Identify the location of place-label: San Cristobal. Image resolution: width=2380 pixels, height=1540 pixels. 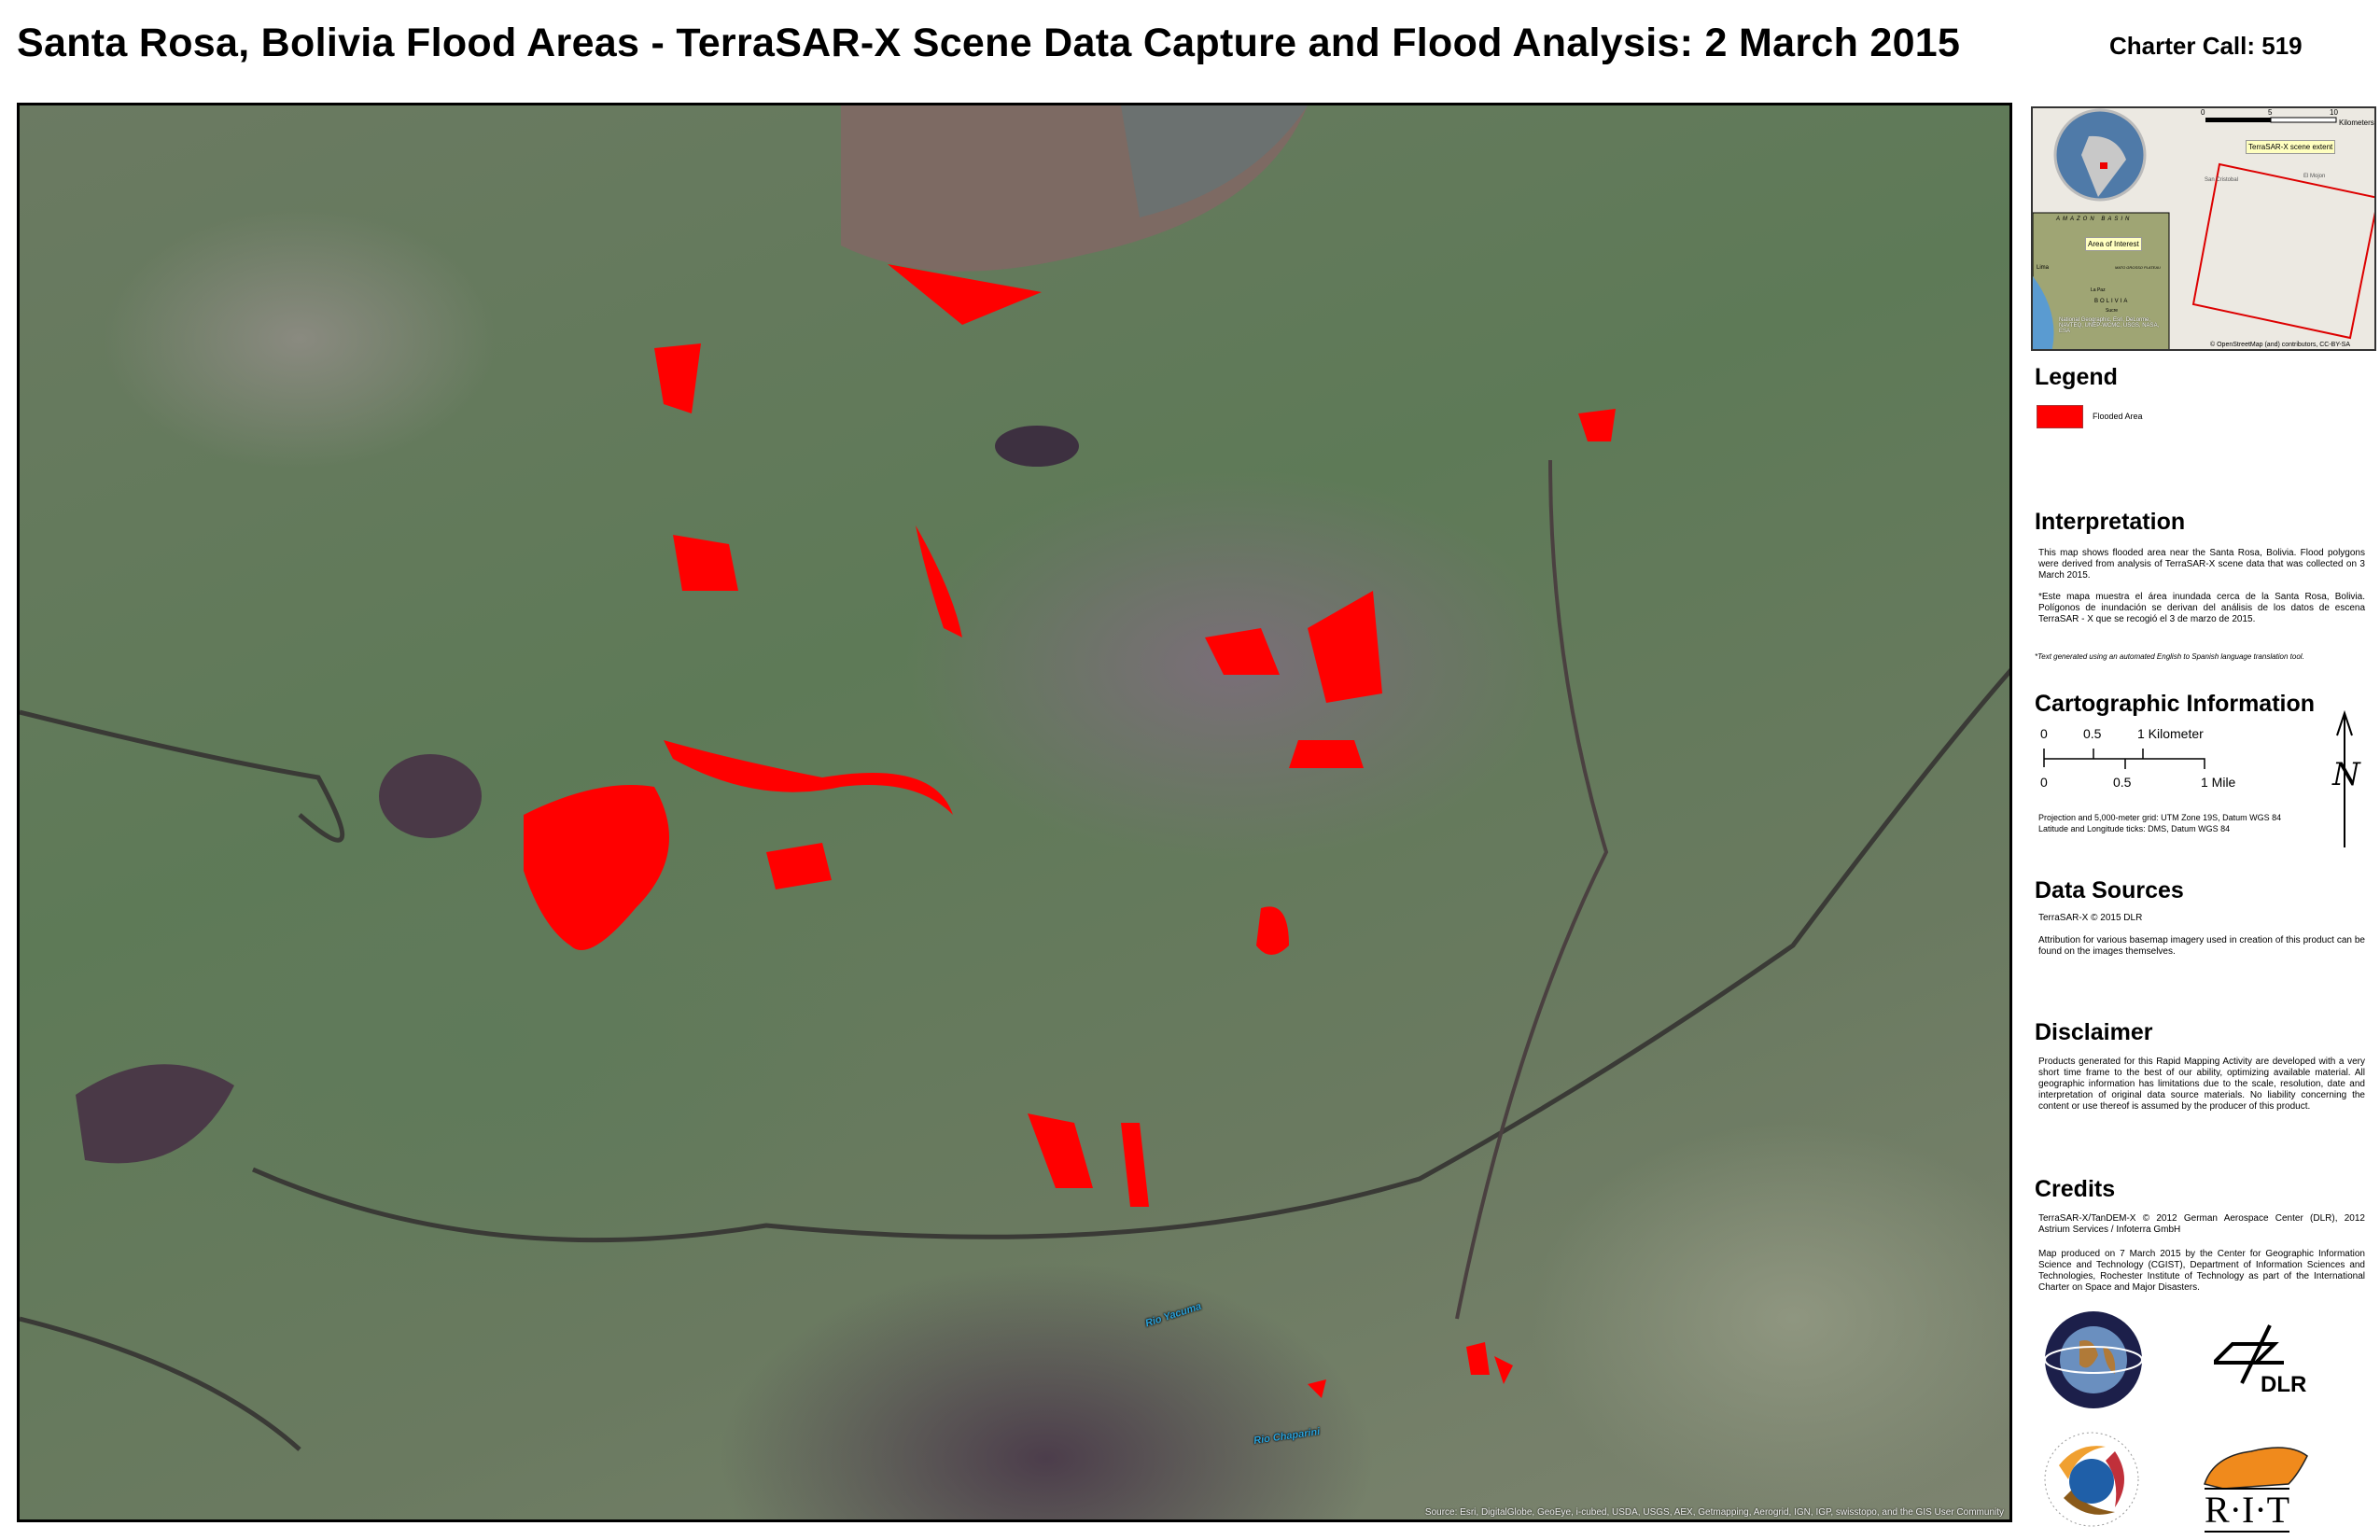
(2222, 180).